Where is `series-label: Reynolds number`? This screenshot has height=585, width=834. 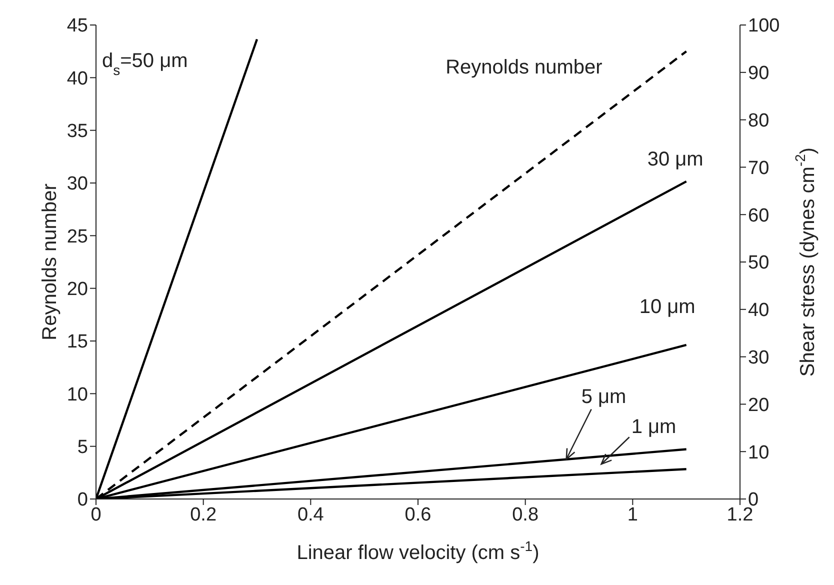 series-label: Reynolds number is located at coordinates (524, 67).